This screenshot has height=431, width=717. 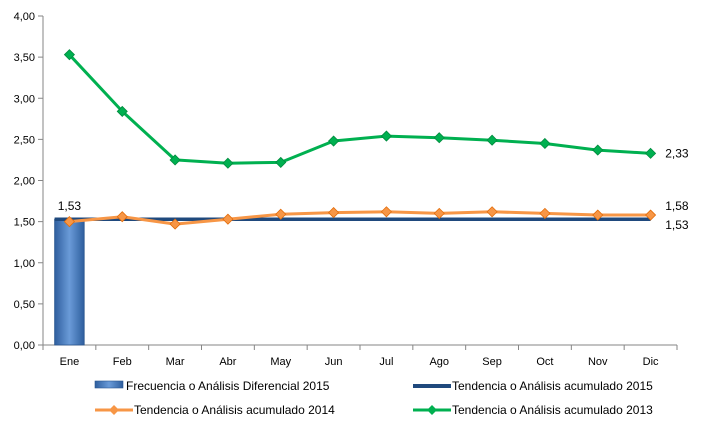 What do you see at coordinates (227, 362) in the screenshot?
I see `x-tick-label: Abr` at bounding box center [227, 362].